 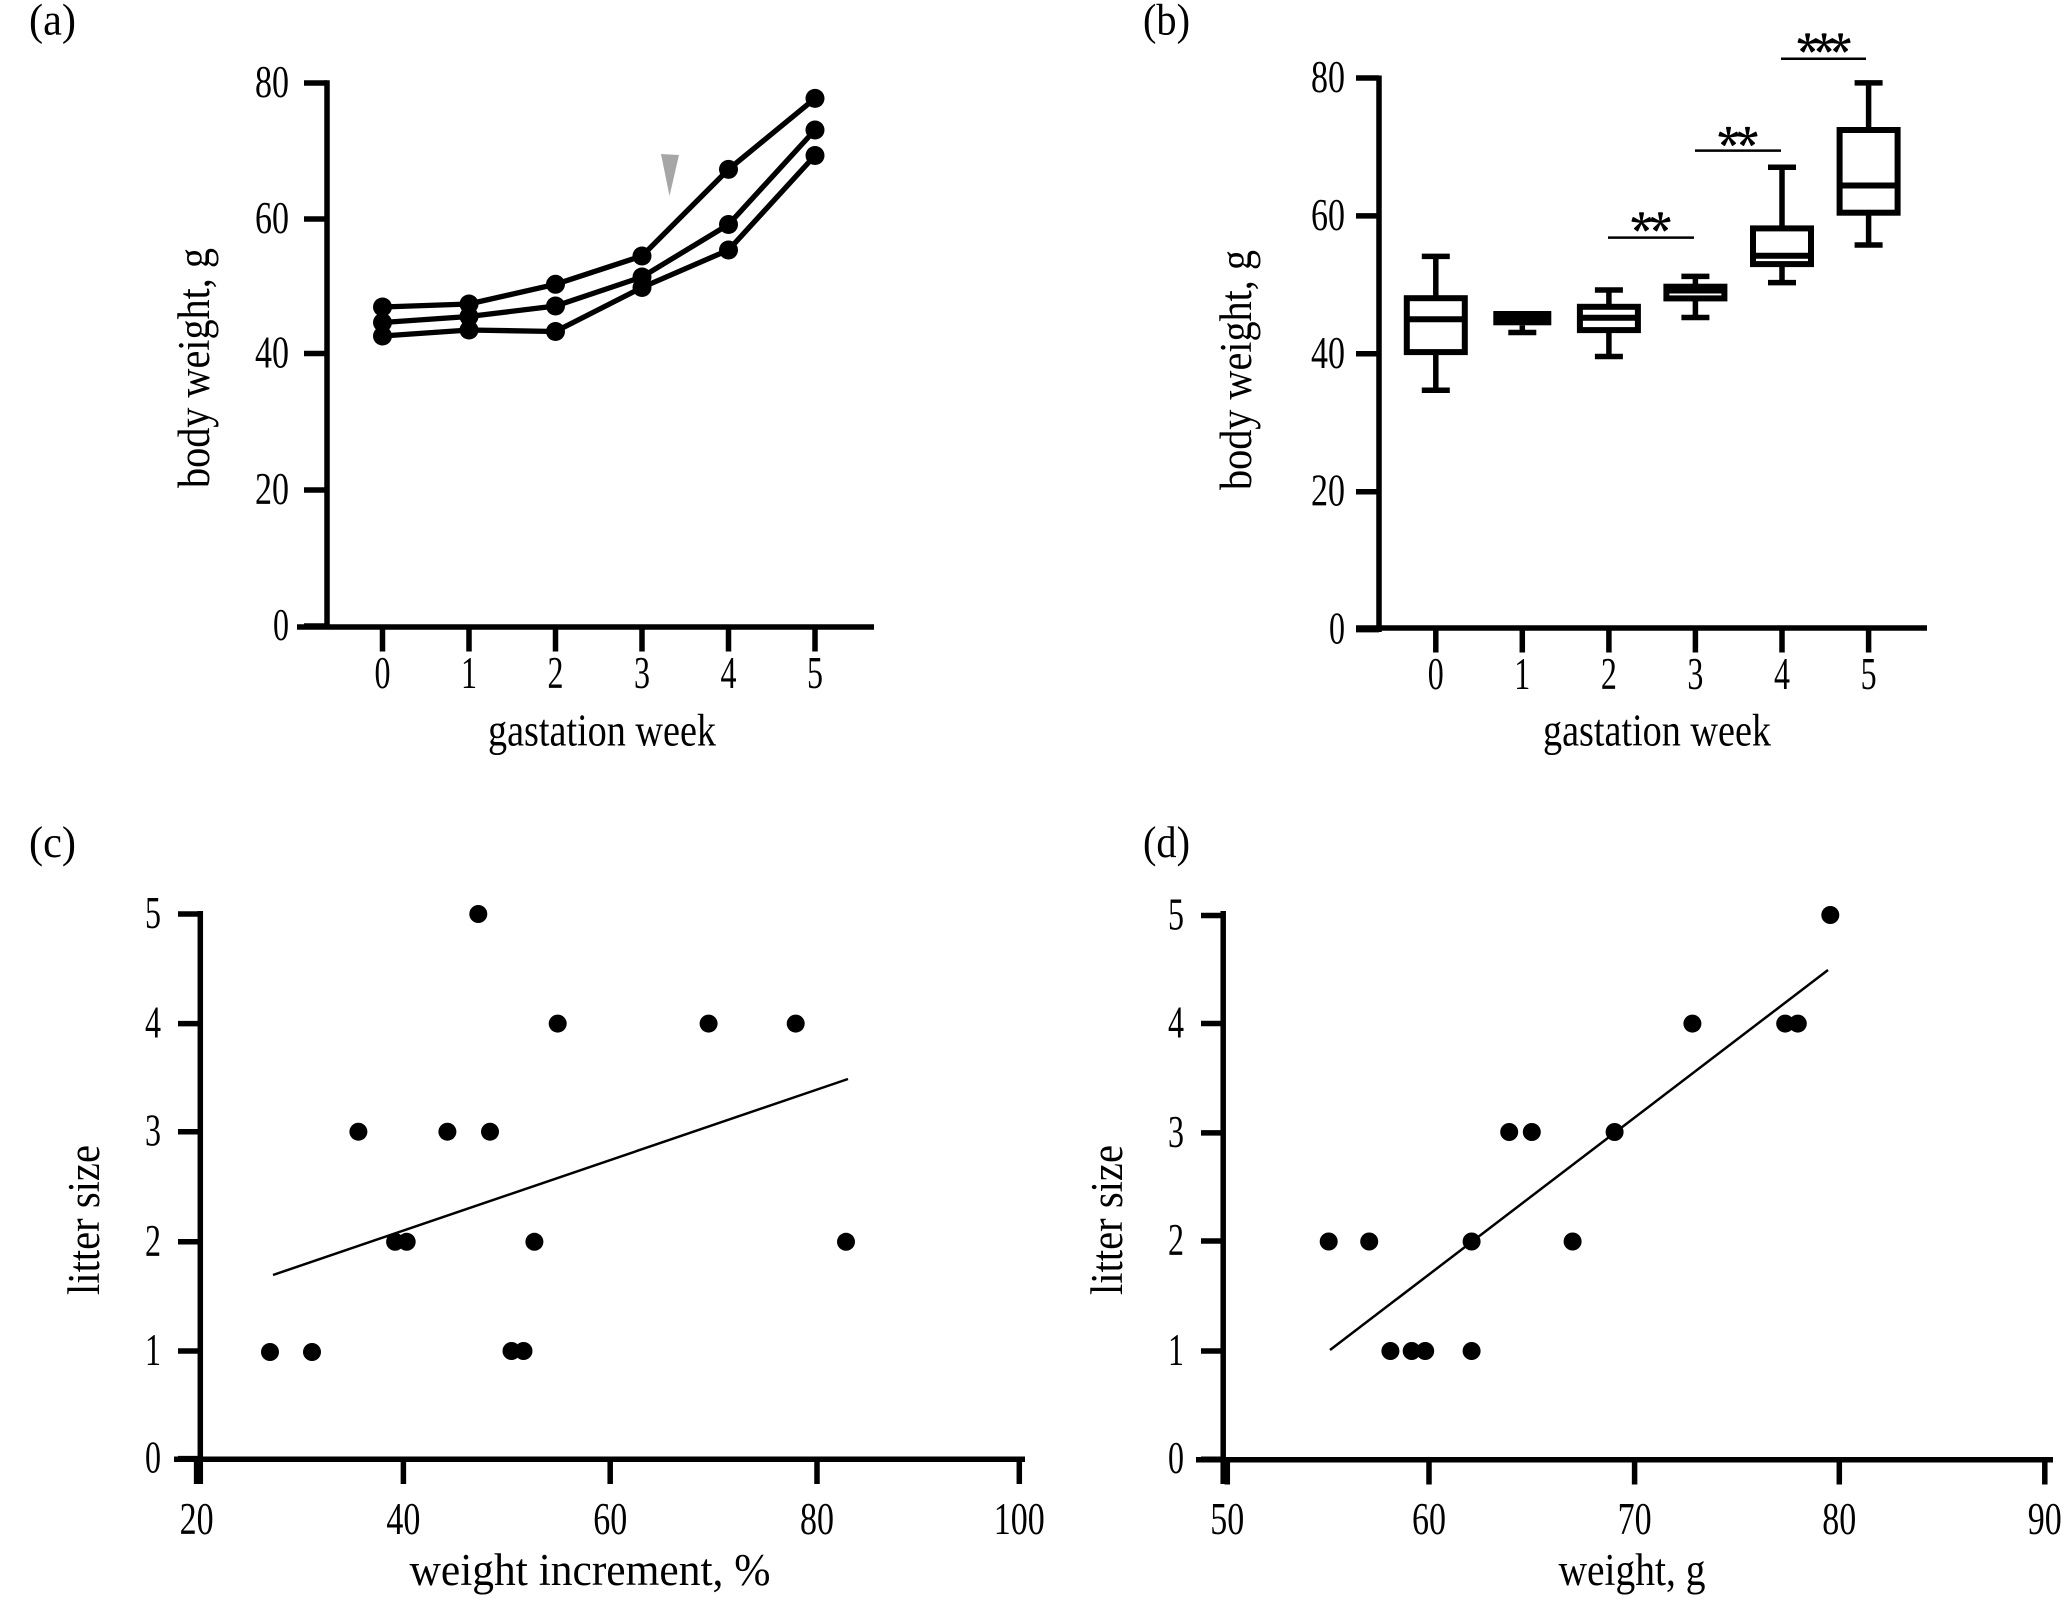 What do you see at coordinates (1166, 22) in the screenshot?
I see `svg-text: (b)` at bounding box center [1166, 22].